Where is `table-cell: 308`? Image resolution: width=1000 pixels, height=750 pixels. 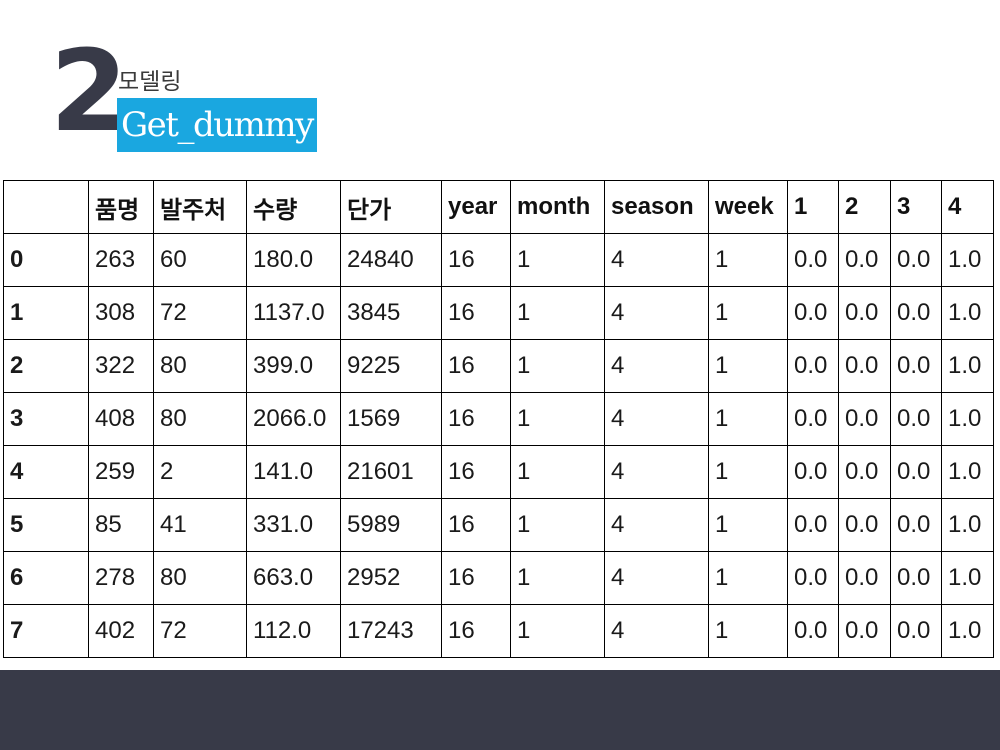
table-cell: 308 is located at coordinates (121, 313).